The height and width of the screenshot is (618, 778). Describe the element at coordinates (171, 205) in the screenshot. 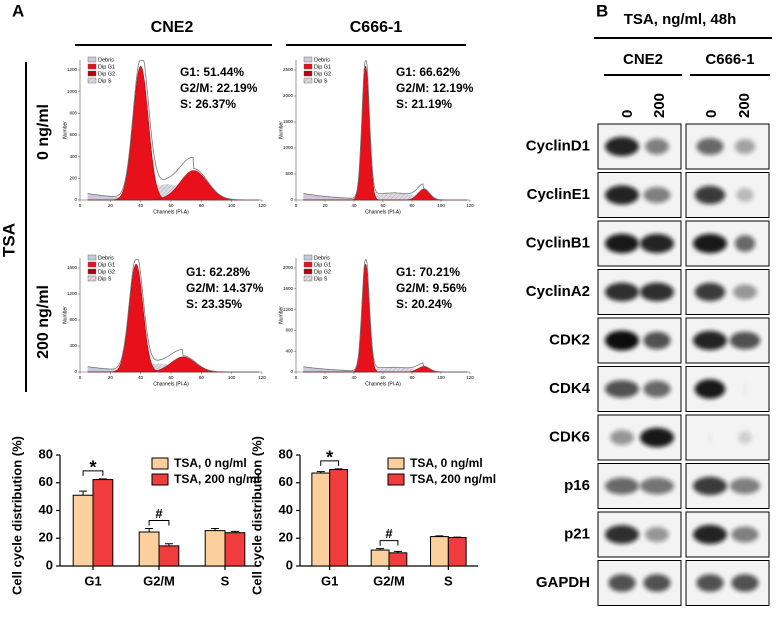

I see `x-tick-label: 60` at that location.